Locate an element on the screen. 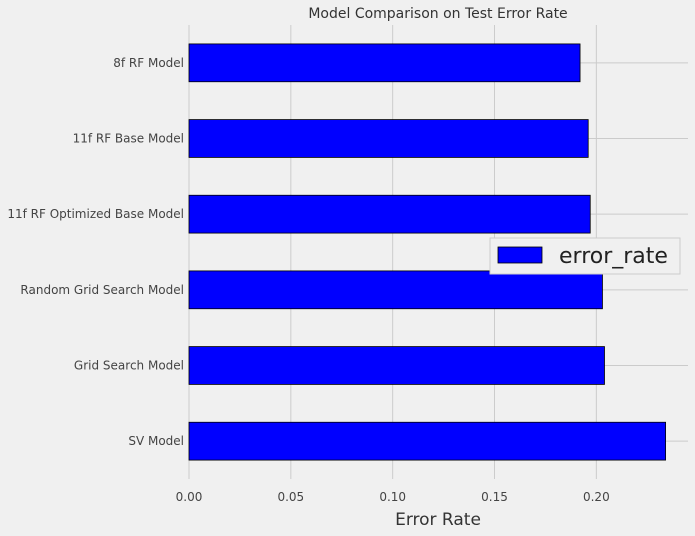  x-tick-label: 0.00 is located at coordinates (189, 497).